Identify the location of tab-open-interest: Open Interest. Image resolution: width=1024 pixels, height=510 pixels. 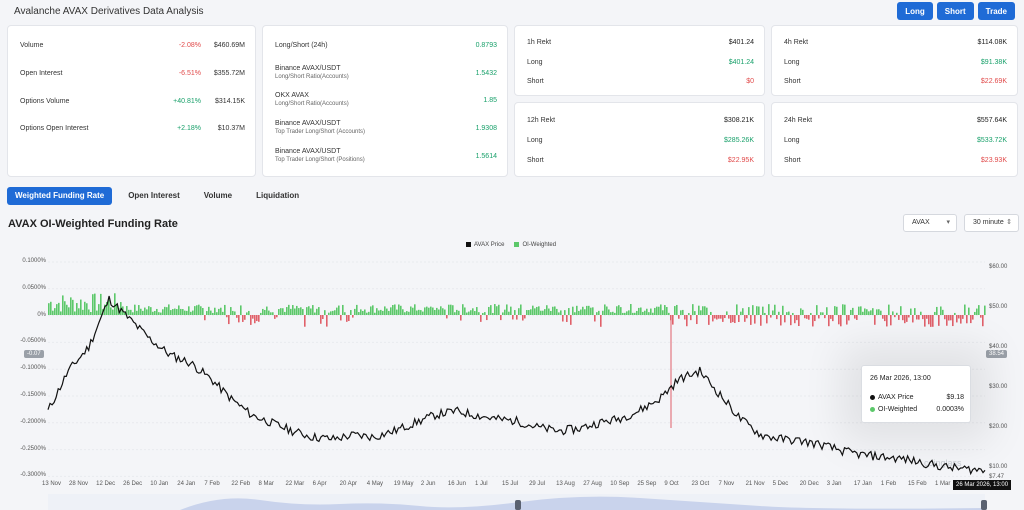
(154, 195).